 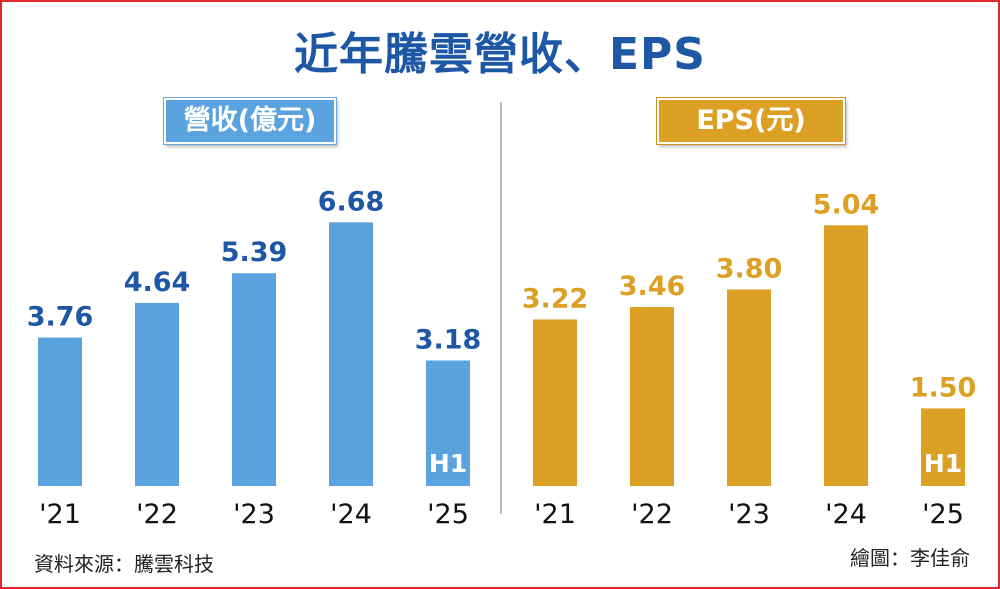 What do you see at coordinates (749, 514) in the screenshot?
I see `eps-category-label: '23` at bounding box center [749, 514].